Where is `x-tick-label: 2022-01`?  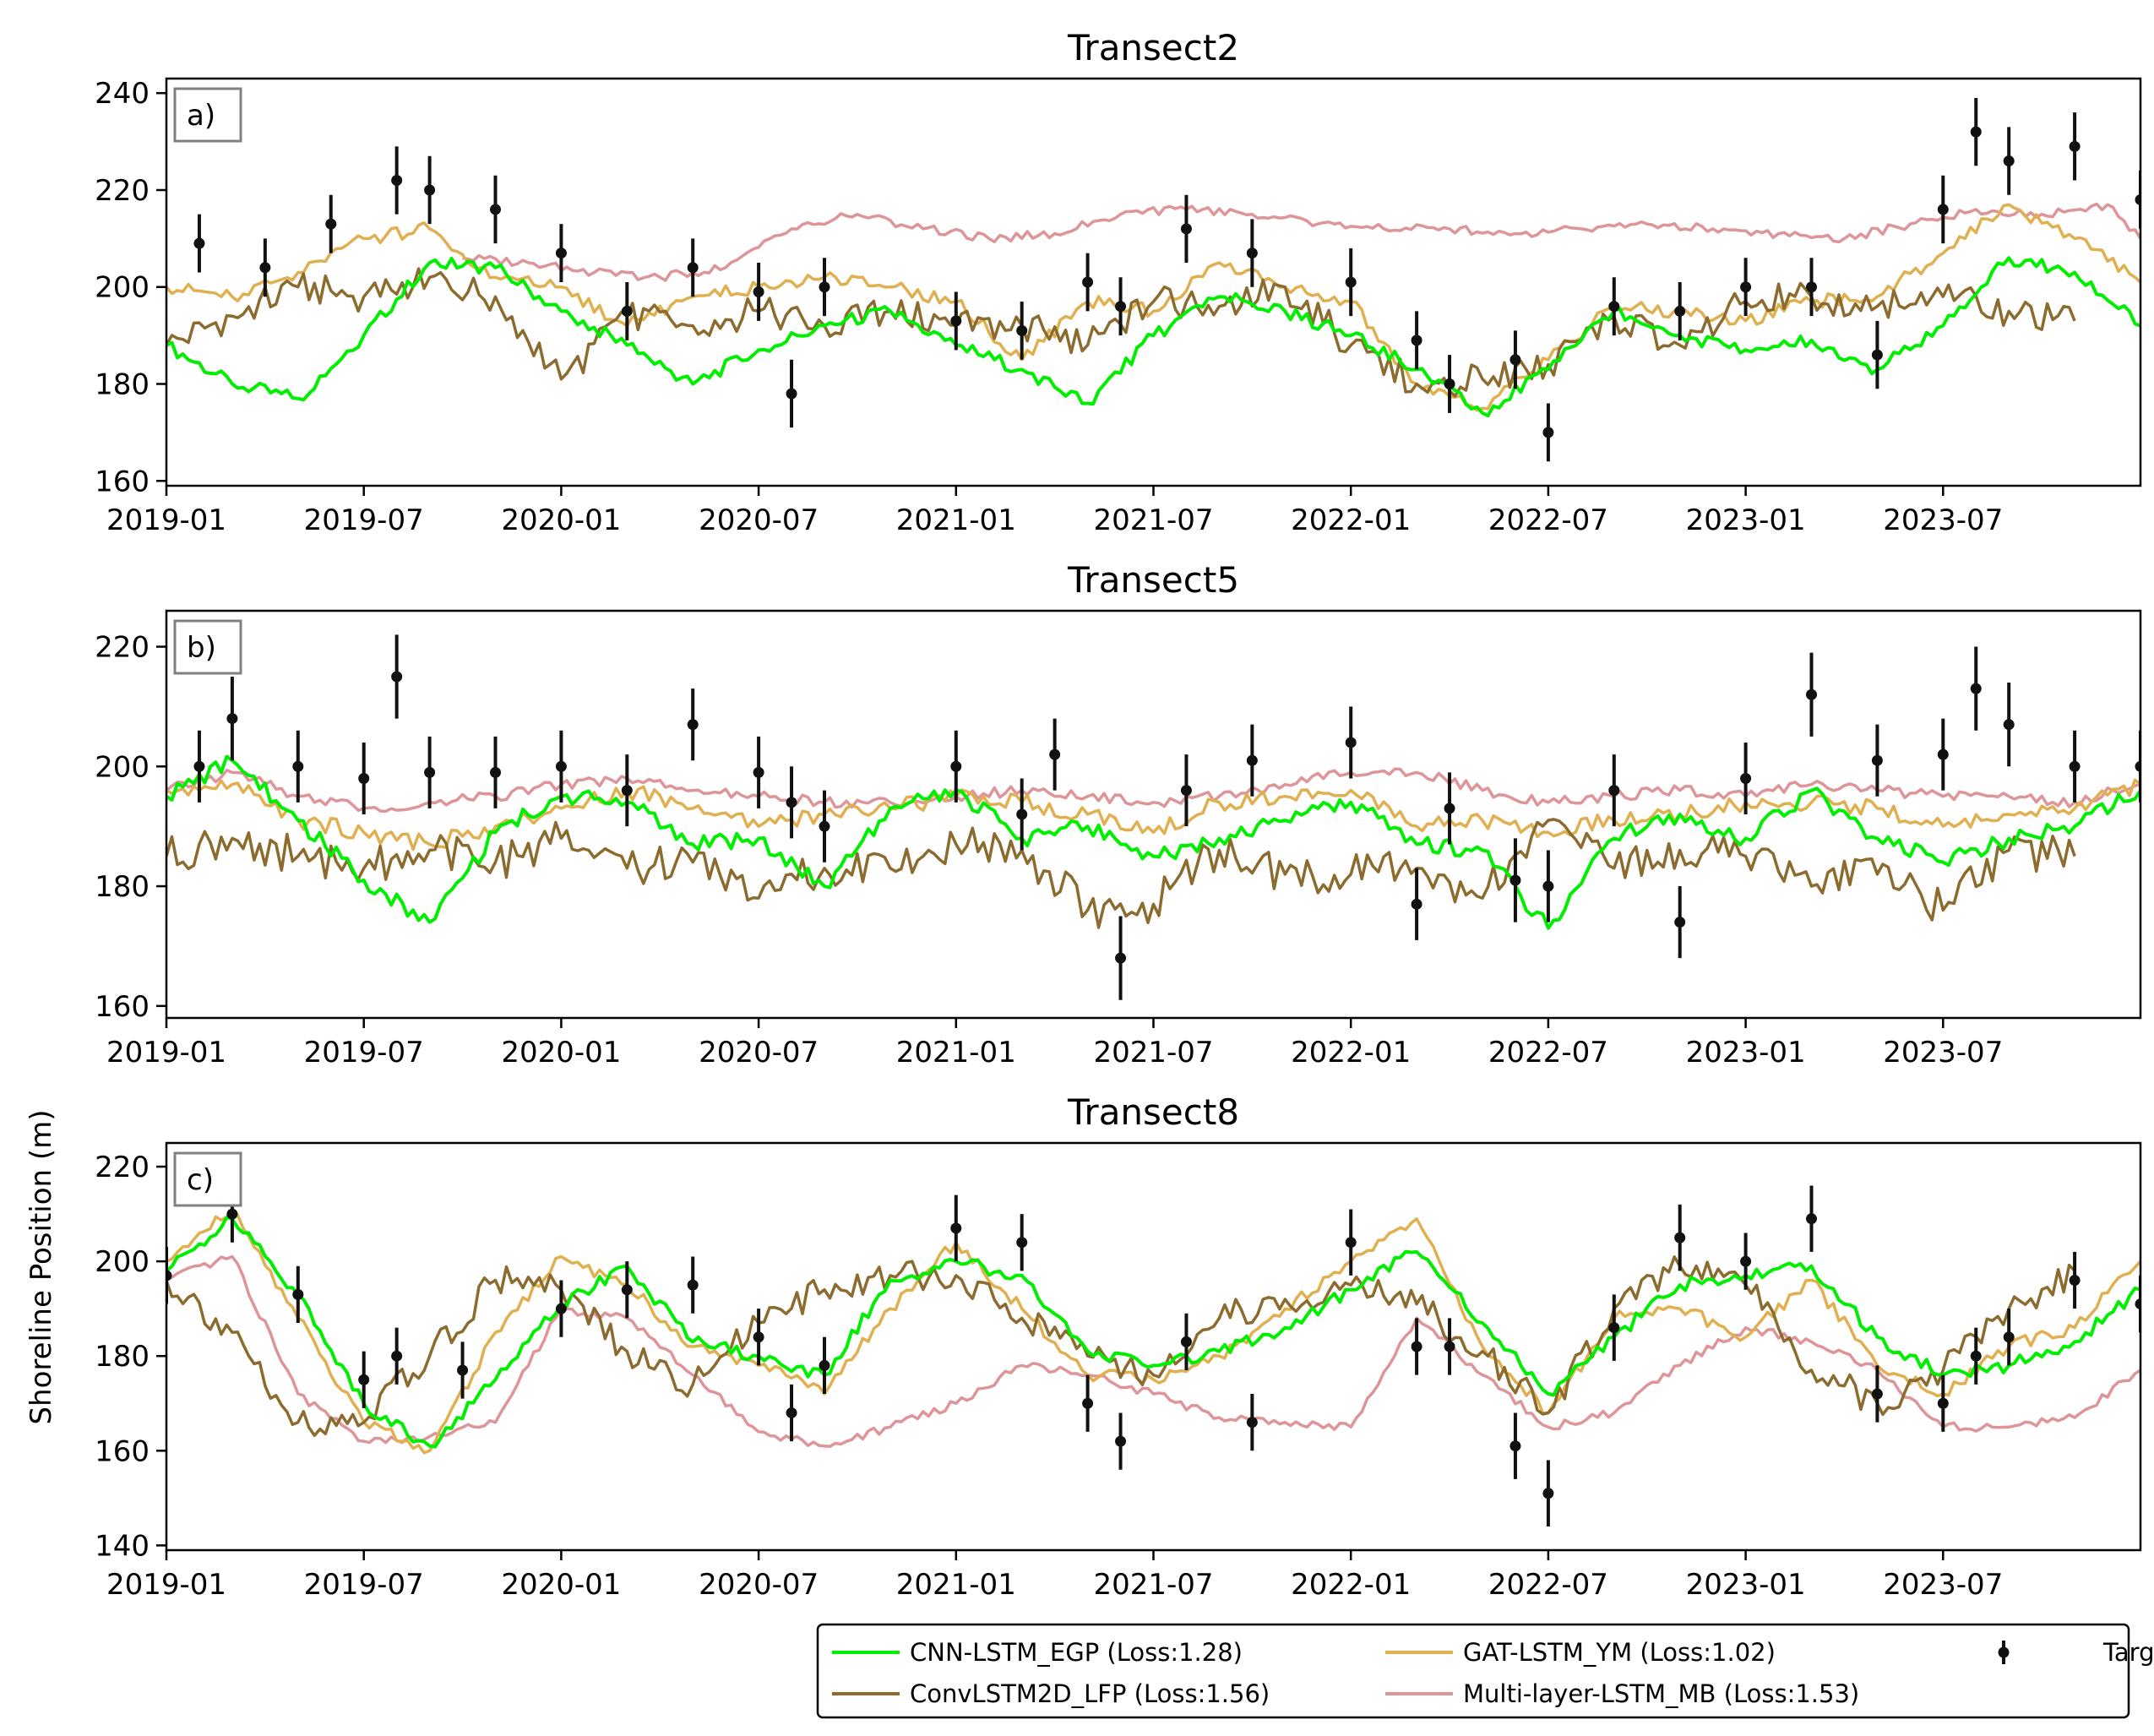
x-tick-label: 2022-01 is located at coordinates (1351, 1585).